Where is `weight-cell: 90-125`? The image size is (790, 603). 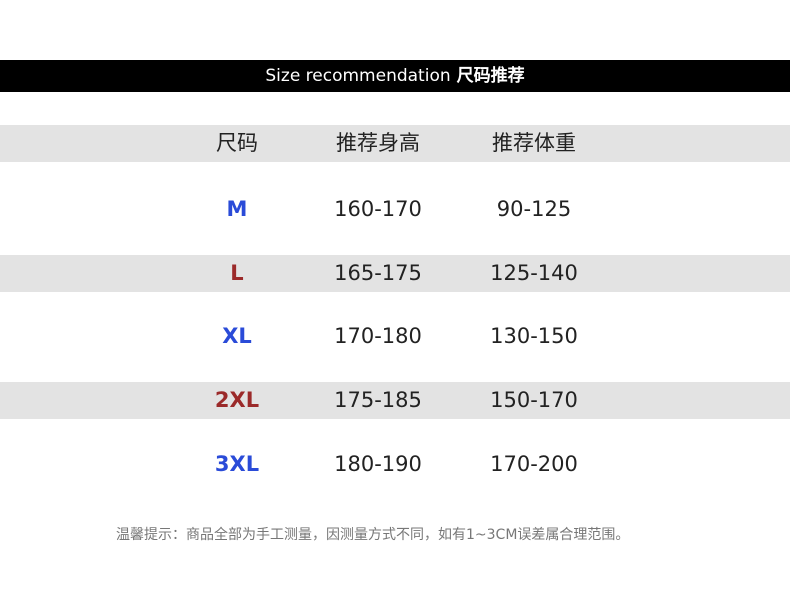 weight-cell: 90-125 is located at coordinates (534, 209).